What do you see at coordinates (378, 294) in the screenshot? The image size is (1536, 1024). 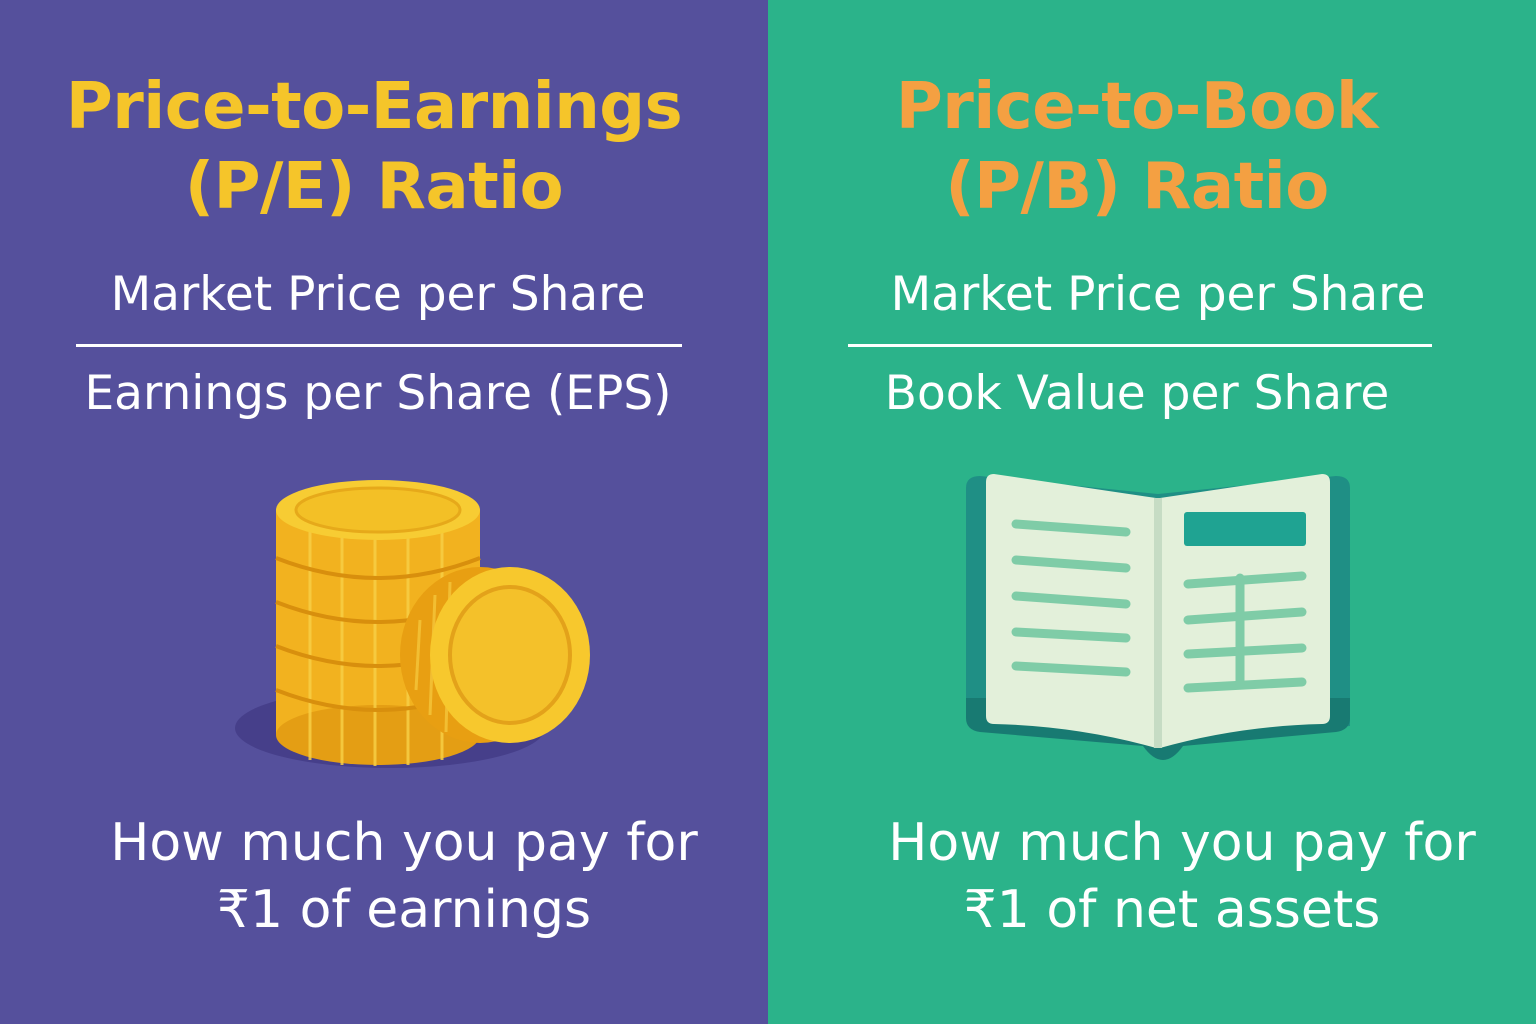 I see `pe-formula-numerator: Market Price per Share` at bounding box center [378, 294].